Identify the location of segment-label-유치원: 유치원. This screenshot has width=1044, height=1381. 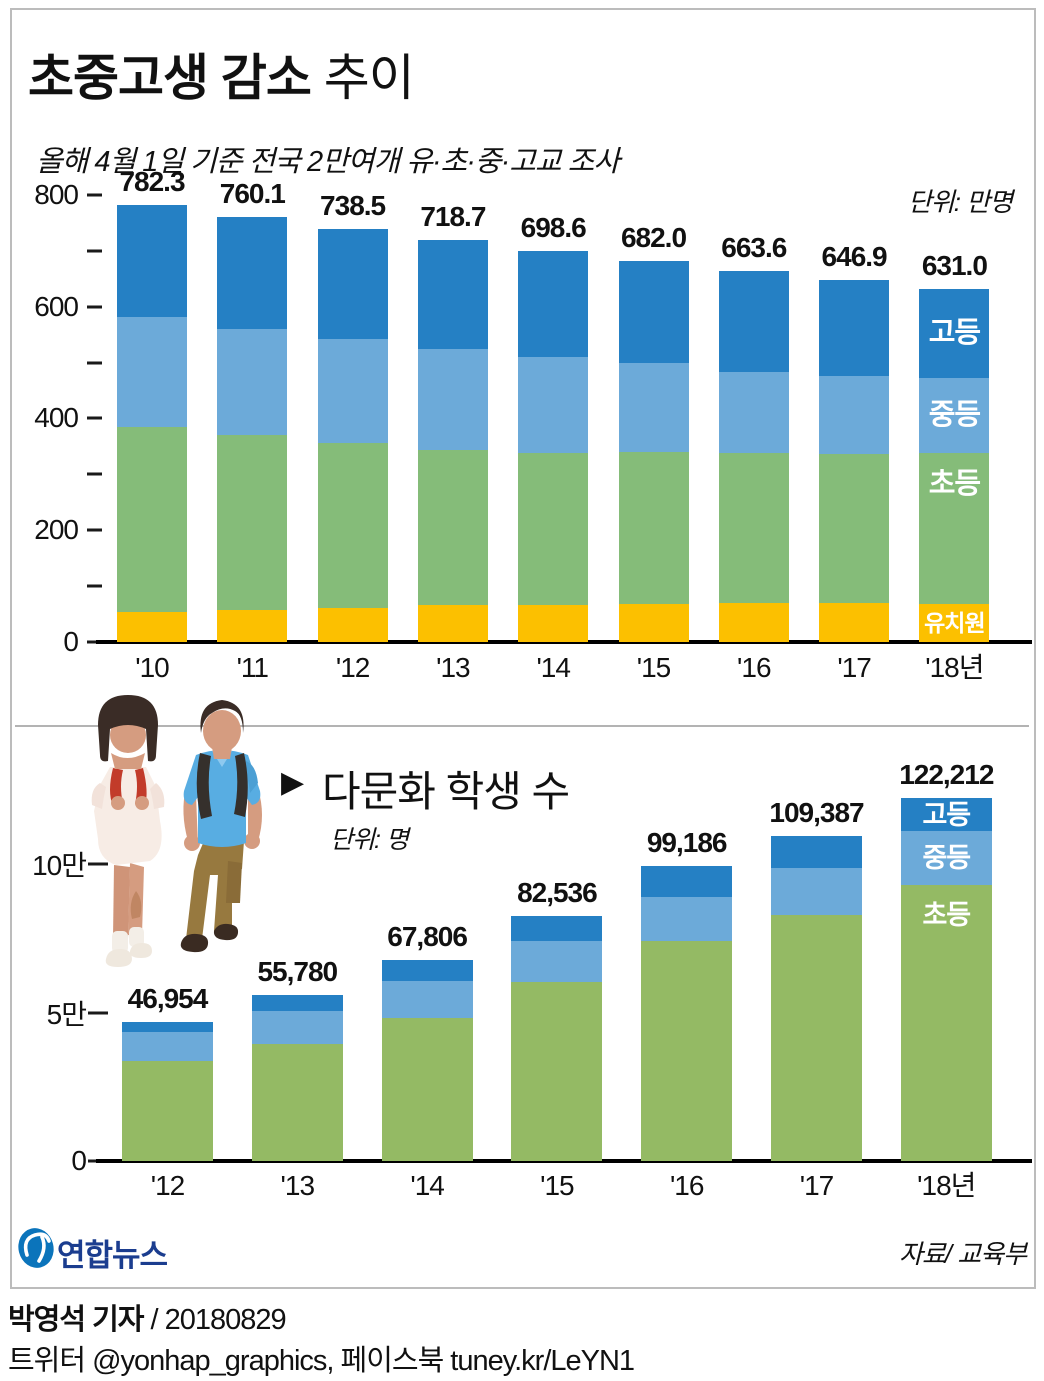
(954, 623).